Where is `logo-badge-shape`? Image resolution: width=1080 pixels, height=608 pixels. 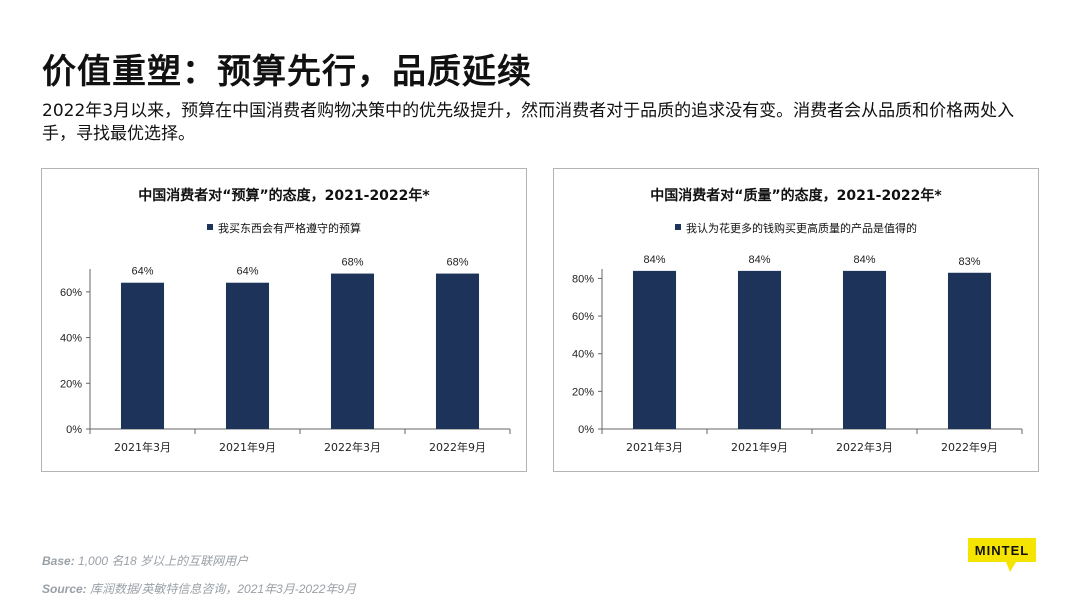
logo-badge-shape is located at coordinates (1002, 555).